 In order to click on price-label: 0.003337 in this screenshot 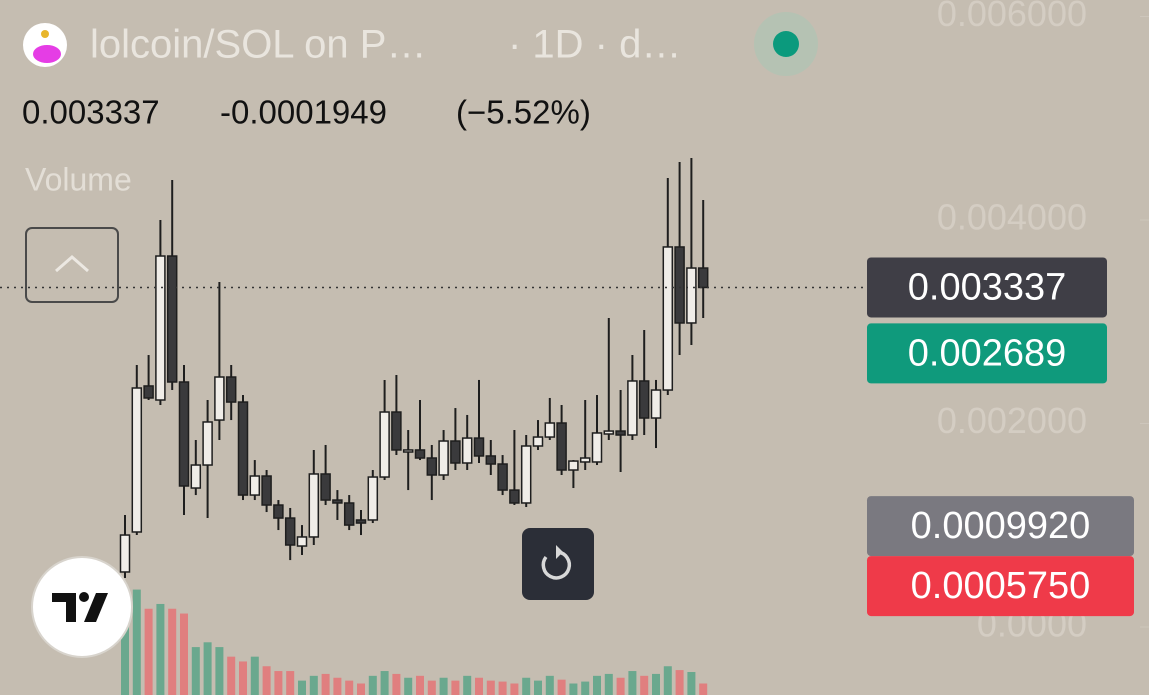, I will do `click(987, 287)`.